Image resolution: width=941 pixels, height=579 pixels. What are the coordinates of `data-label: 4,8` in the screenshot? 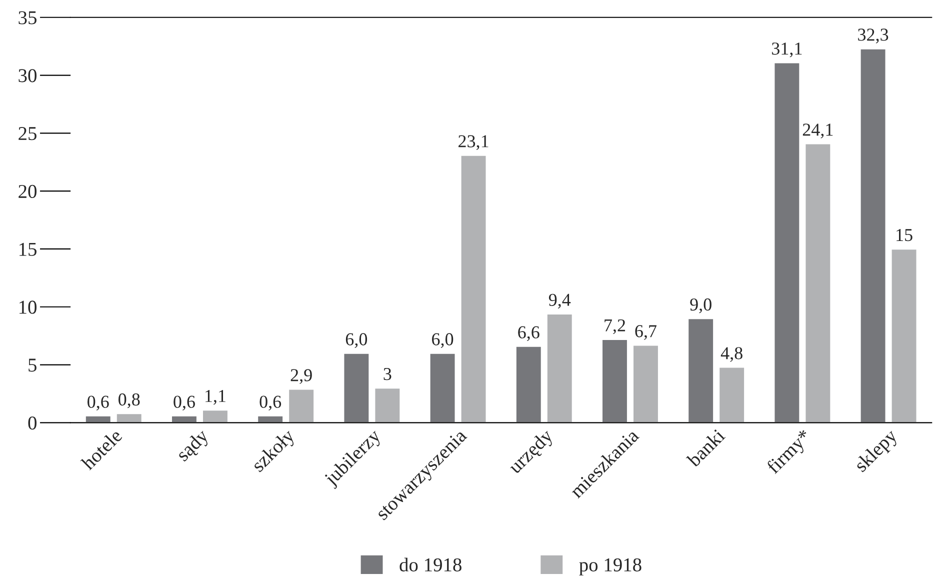 It's located at (731, 354).